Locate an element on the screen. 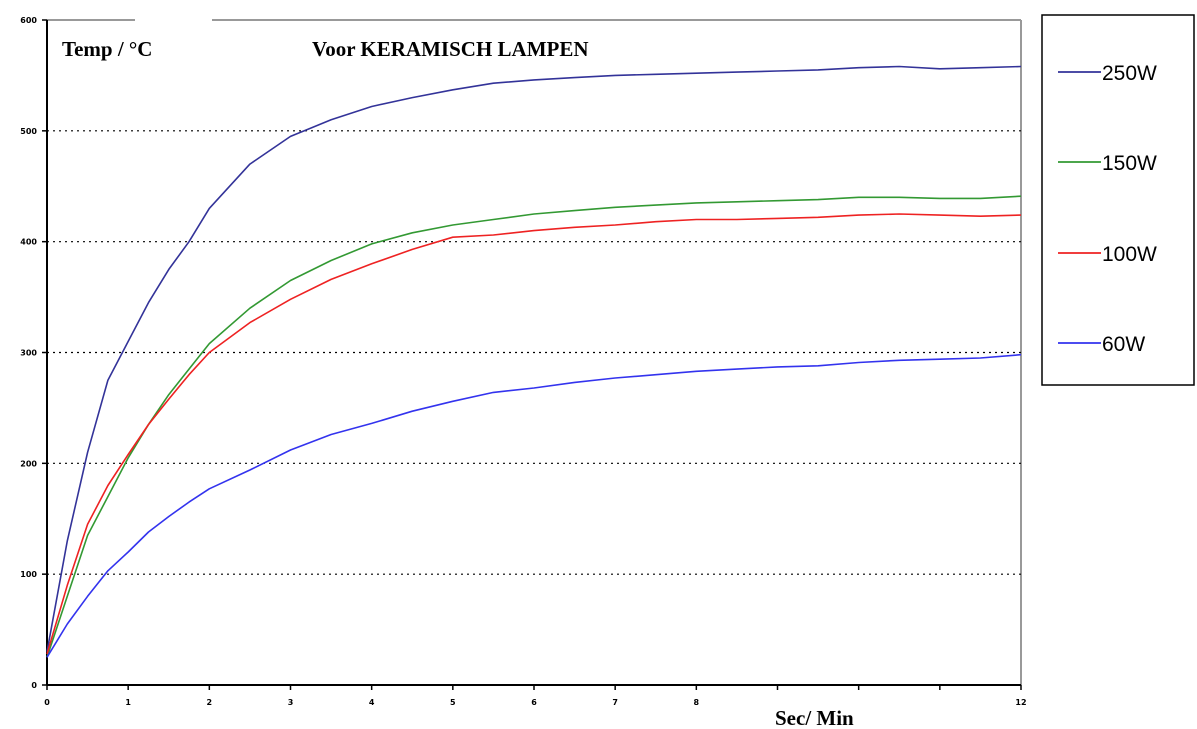 This screenshot has height=729, width=1197. x-axis-title: Sec/ Min is located at coordinates (814, 717).